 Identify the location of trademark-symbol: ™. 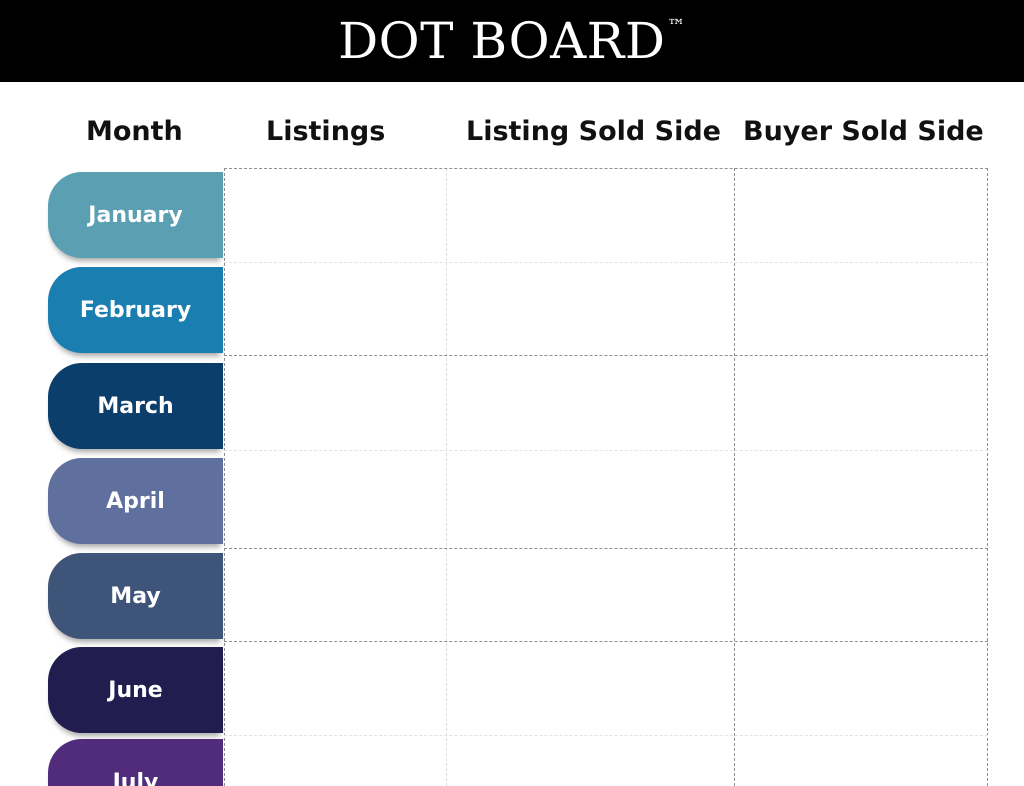
(676, 26).